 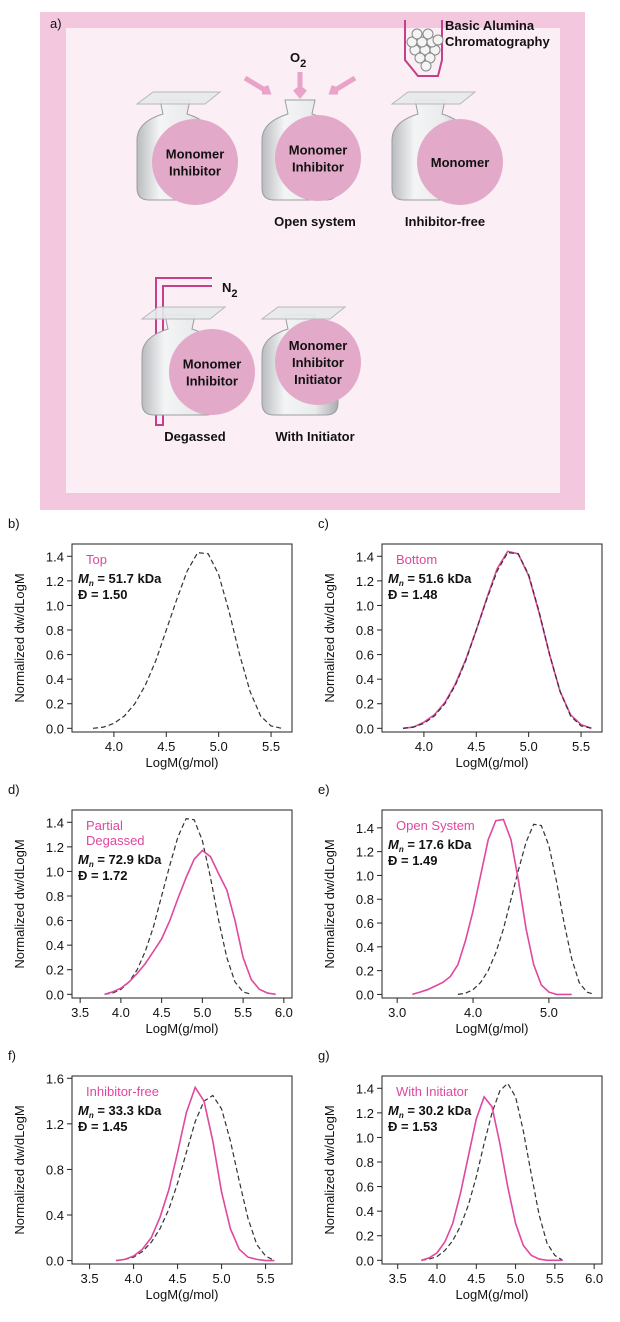 I want to click on mn-value: = 33.3 kDa, so click(x=128, y=1110).